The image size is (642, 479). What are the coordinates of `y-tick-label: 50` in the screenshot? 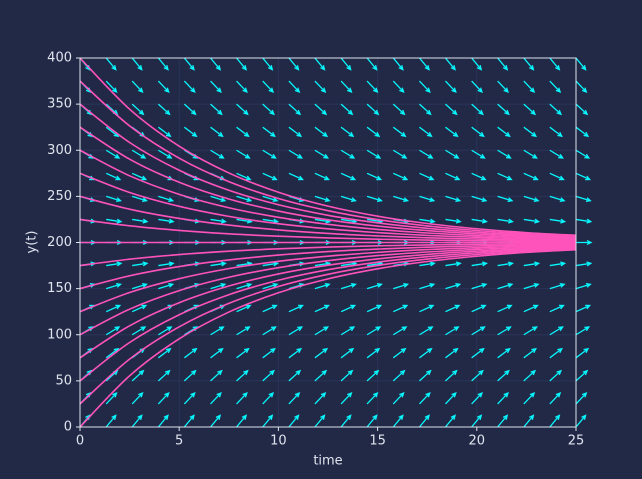 It's located at (63, 380).